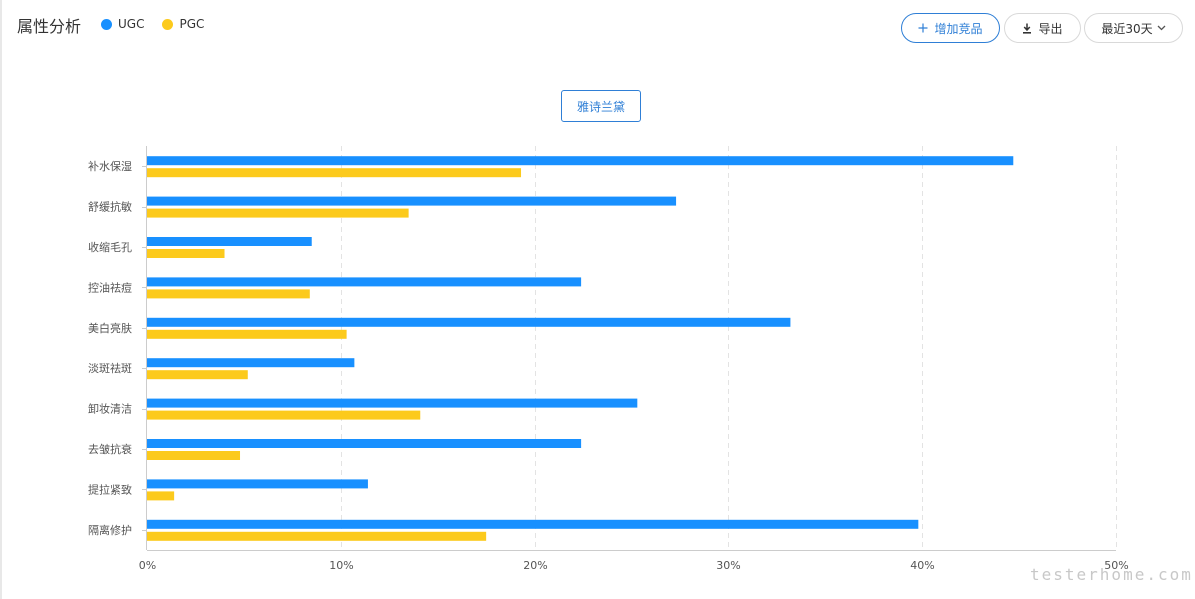  I want to click on x-tick-label: 40%, so click(922, 565).